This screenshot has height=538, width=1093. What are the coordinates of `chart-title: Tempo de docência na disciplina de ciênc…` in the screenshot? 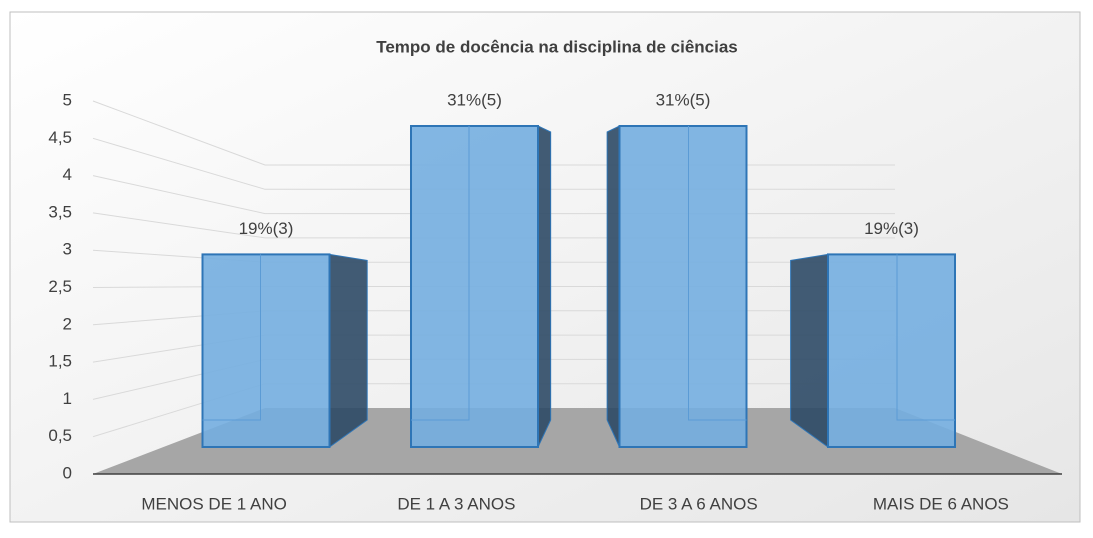 It's located at (557, 46).